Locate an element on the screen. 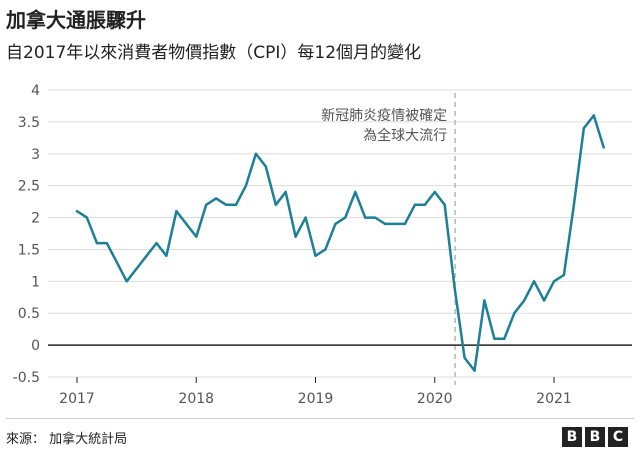 This screenshot has height=453, width=640. footer-divider is located at coordinates (320, 418).